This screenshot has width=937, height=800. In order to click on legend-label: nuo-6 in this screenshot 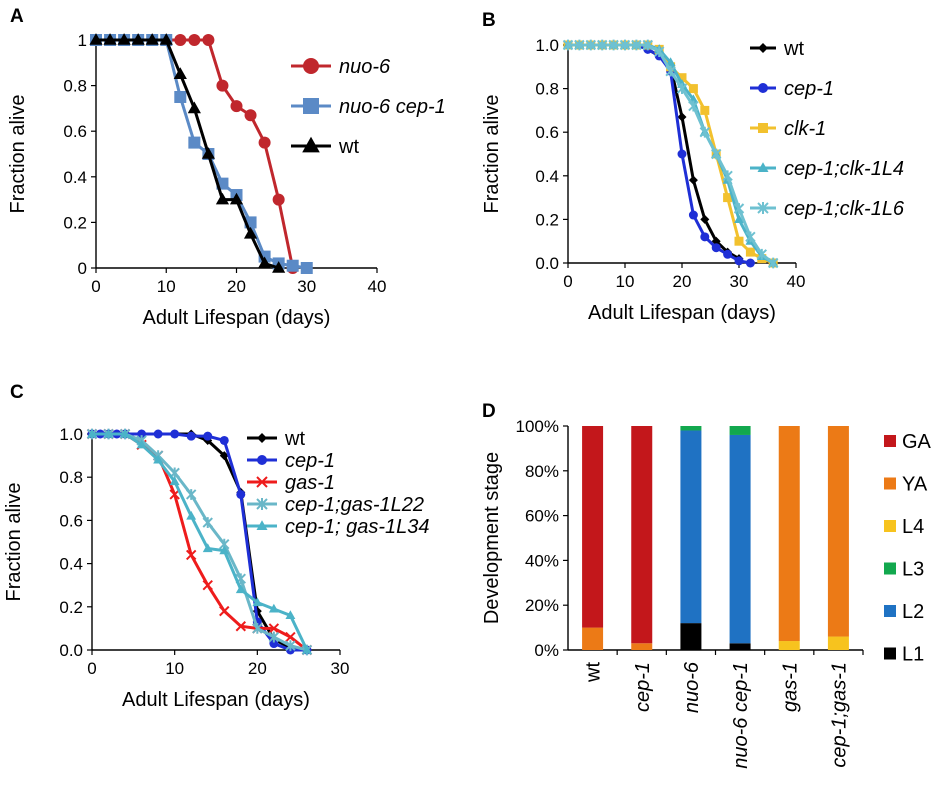, I will do `click(365, 67)`.